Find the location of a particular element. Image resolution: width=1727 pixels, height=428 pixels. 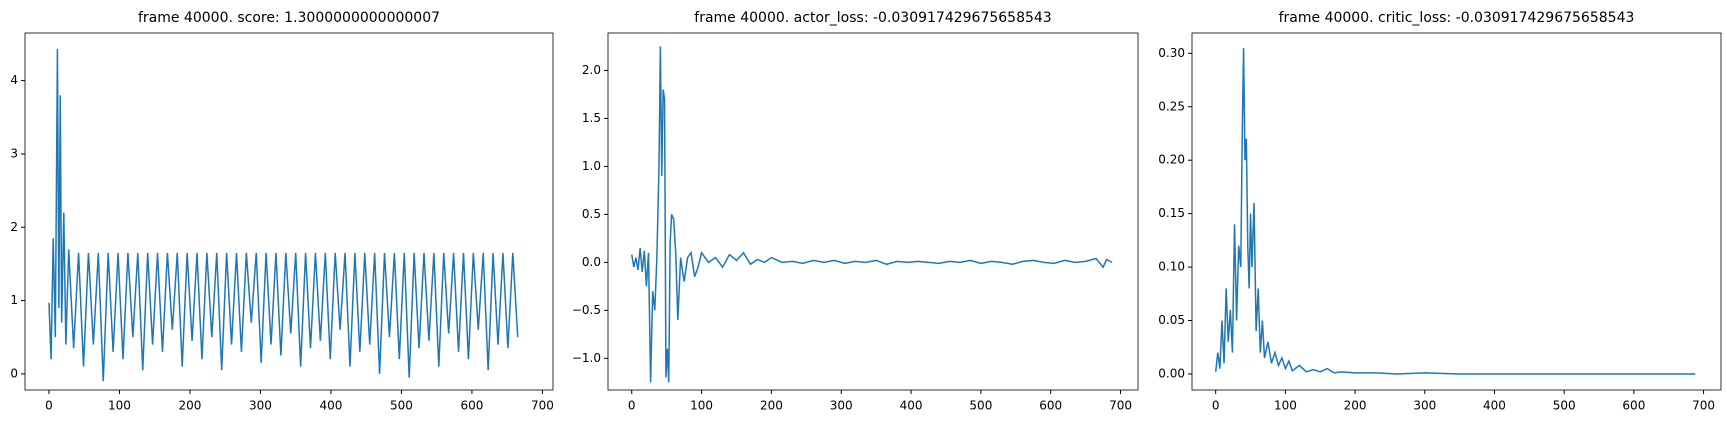

y-tick-label: 0.05 is located at coordinates (1171, 320).